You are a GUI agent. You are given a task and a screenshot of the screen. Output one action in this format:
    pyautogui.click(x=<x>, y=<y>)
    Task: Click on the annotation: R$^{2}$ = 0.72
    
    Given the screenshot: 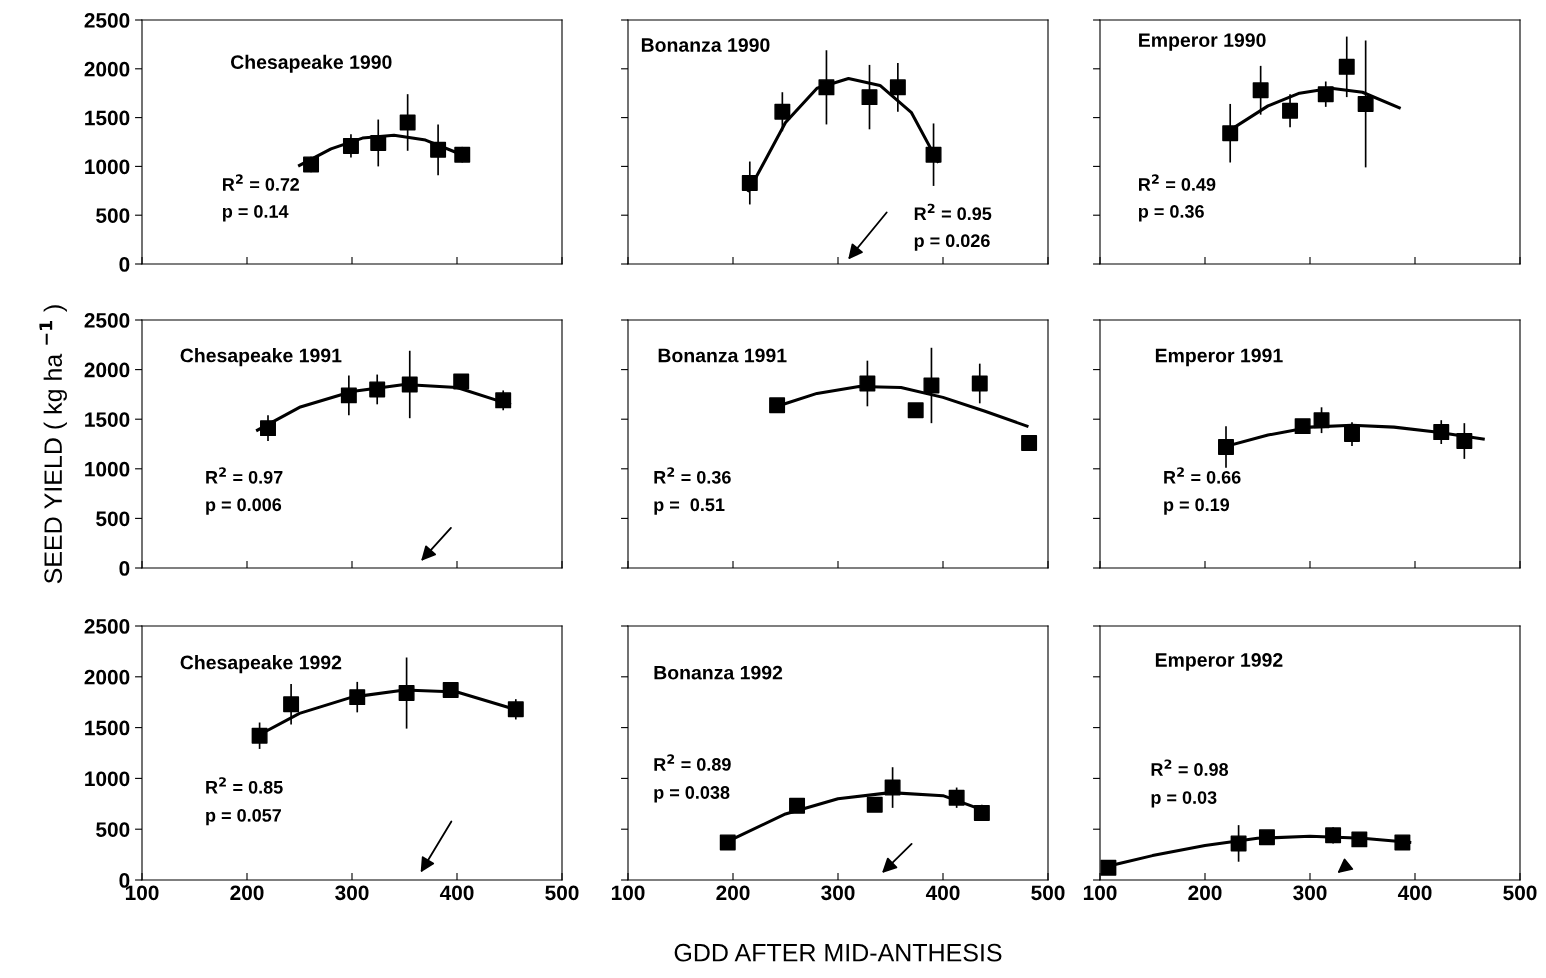 What is the action you would take?
    pyautogui.click(x=261, y=182)
    